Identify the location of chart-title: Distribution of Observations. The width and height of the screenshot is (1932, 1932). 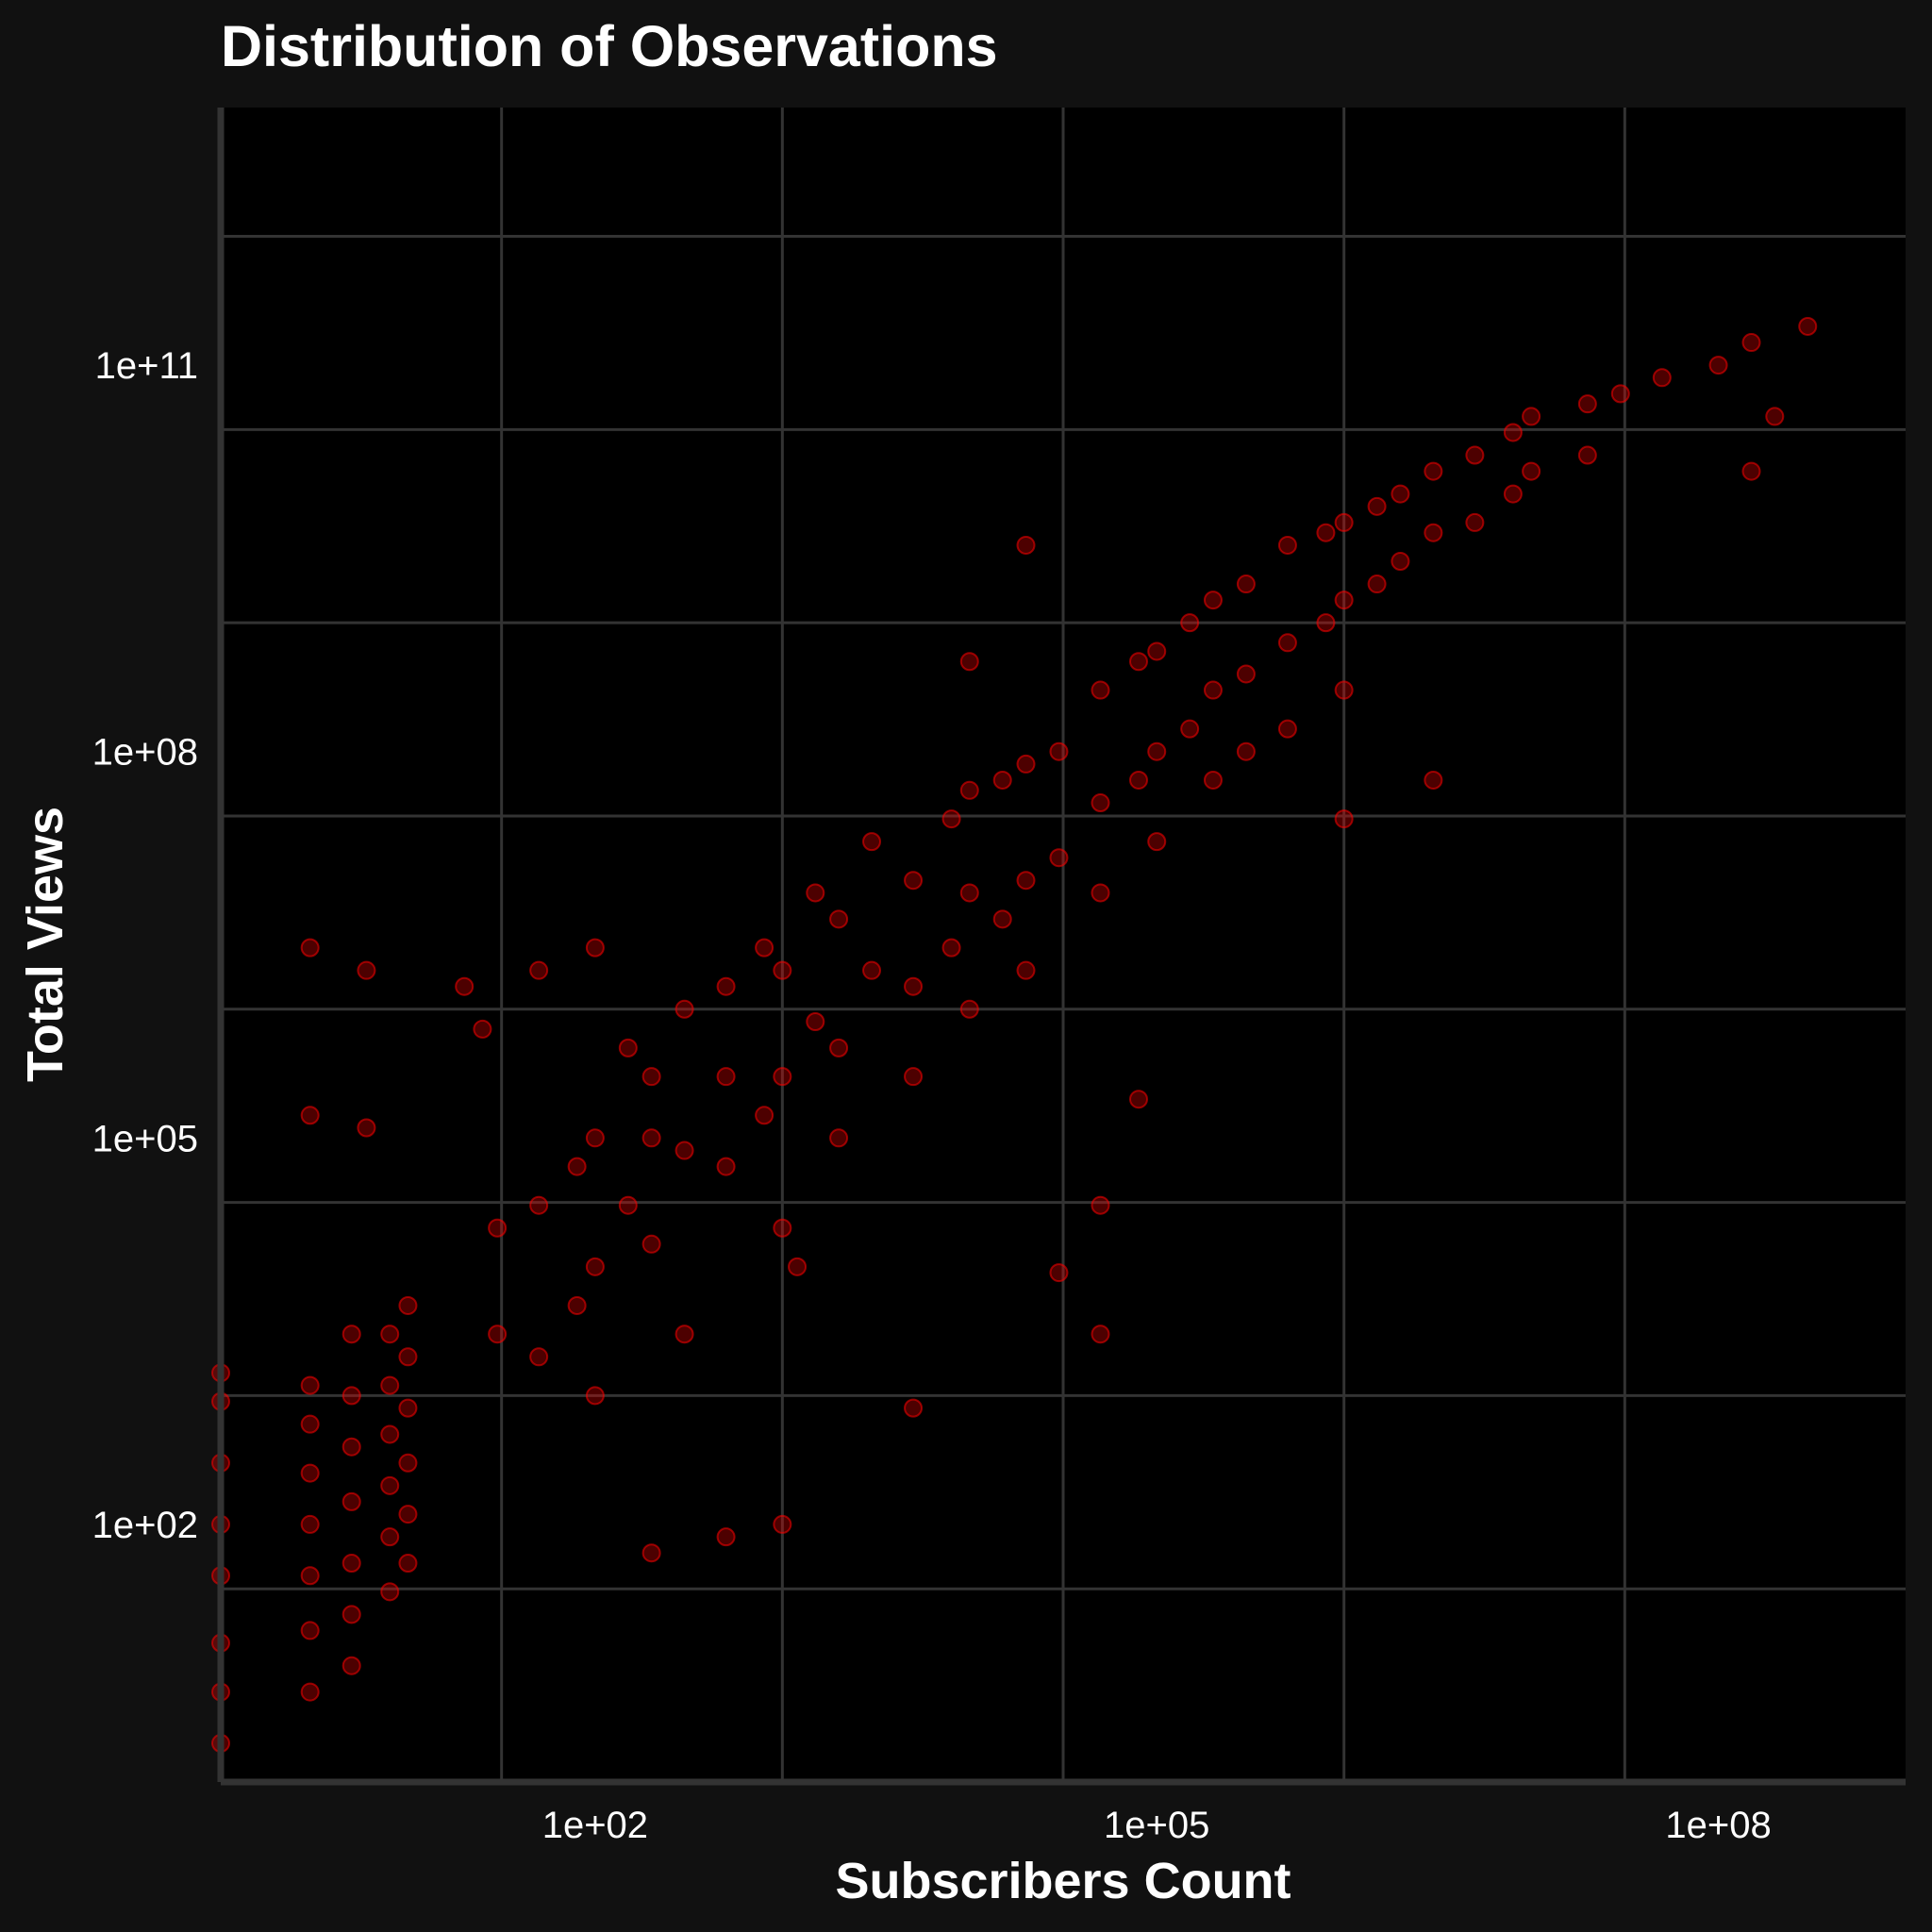
(610, 46).